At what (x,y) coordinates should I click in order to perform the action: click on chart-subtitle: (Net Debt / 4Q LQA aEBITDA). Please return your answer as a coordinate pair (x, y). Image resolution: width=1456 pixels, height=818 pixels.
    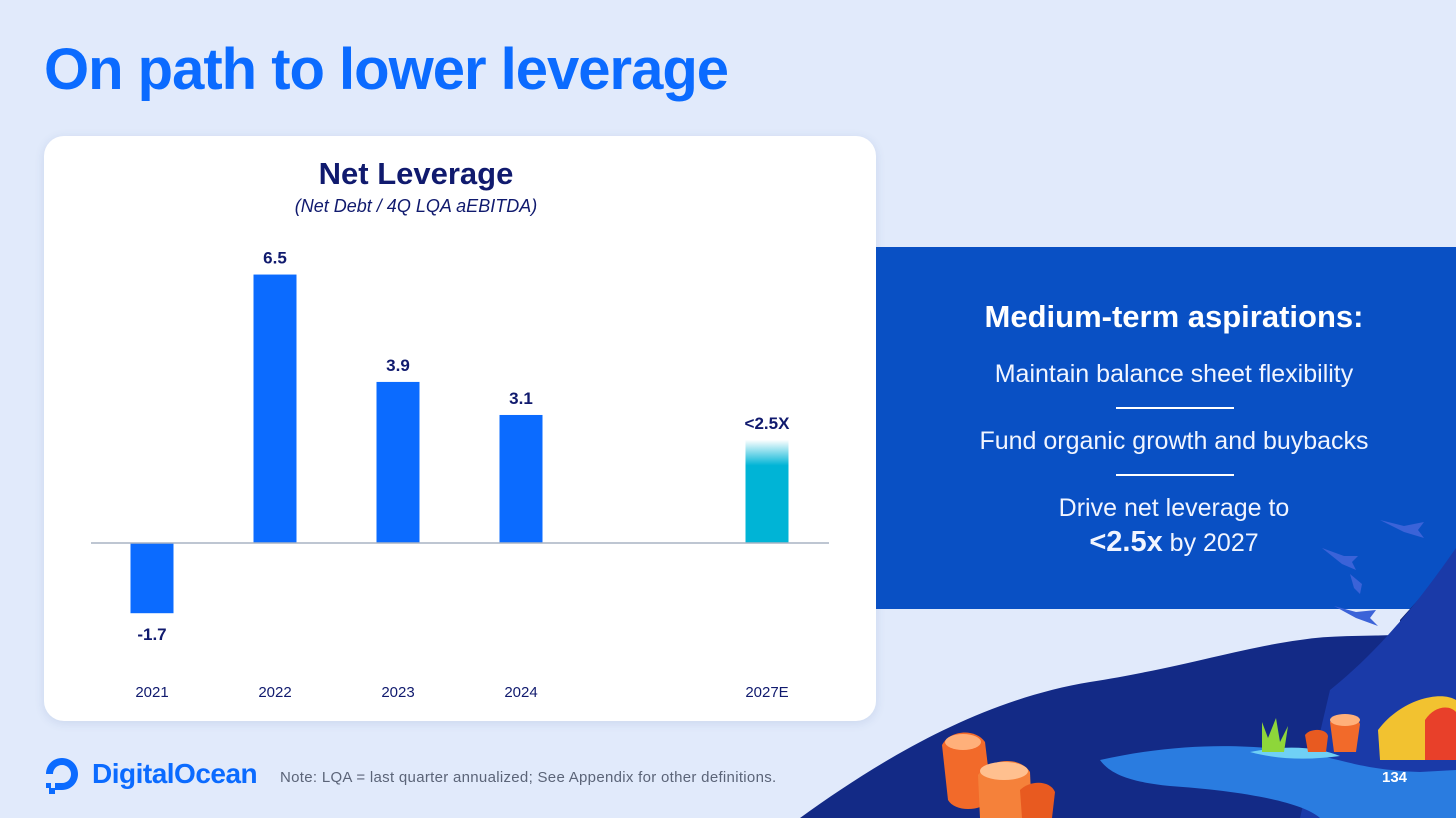
    Looking at the image, I should click on (416, 206).